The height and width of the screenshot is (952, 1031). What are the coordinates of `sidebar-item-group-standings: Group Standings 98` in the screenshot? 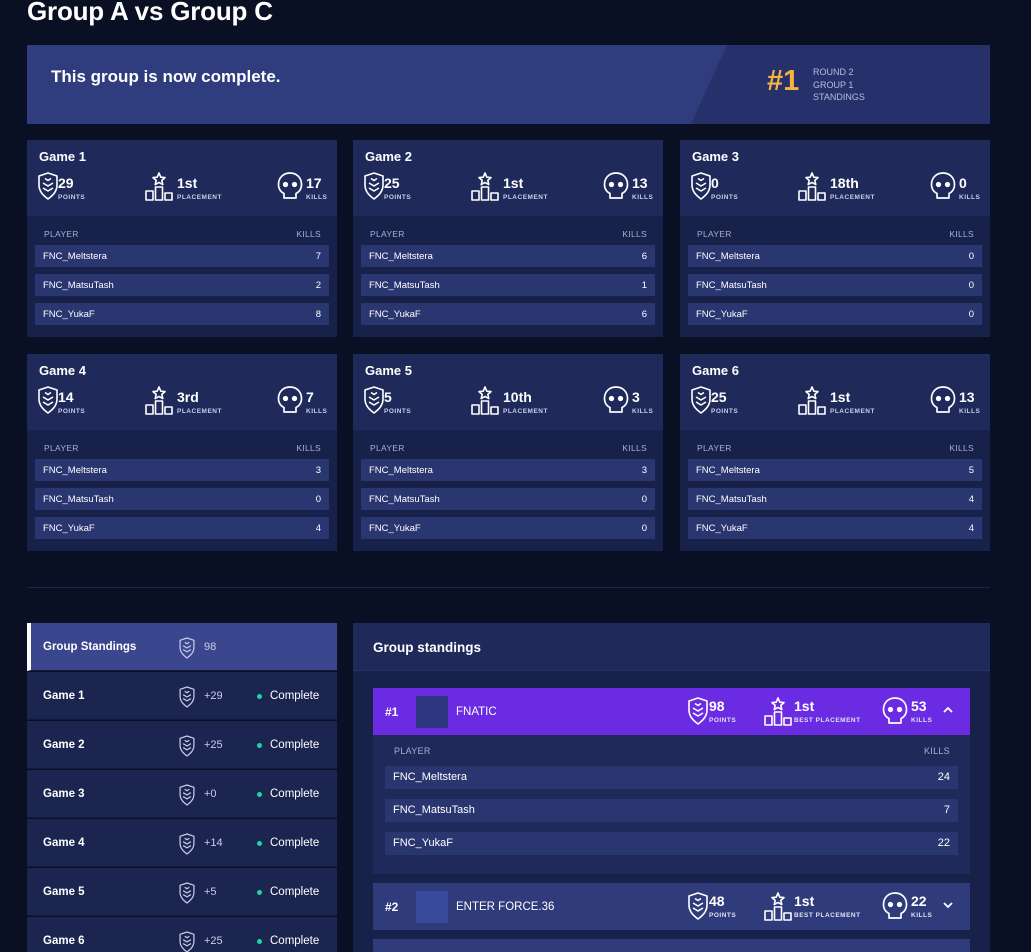 It's located at (182, 647).